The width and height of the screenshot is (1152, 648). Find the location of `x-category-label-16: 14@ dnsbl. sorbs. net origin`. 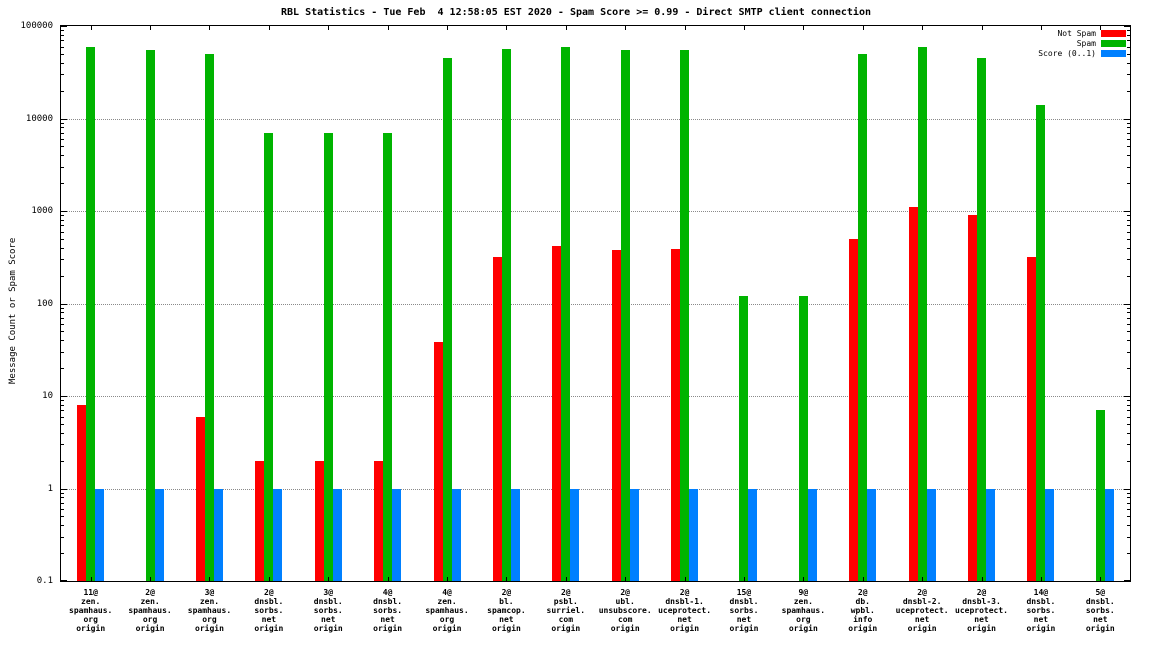

x-category-label-16: 14@ dnsbl. sorbs. net origin is located at coordinates (1041, 610).